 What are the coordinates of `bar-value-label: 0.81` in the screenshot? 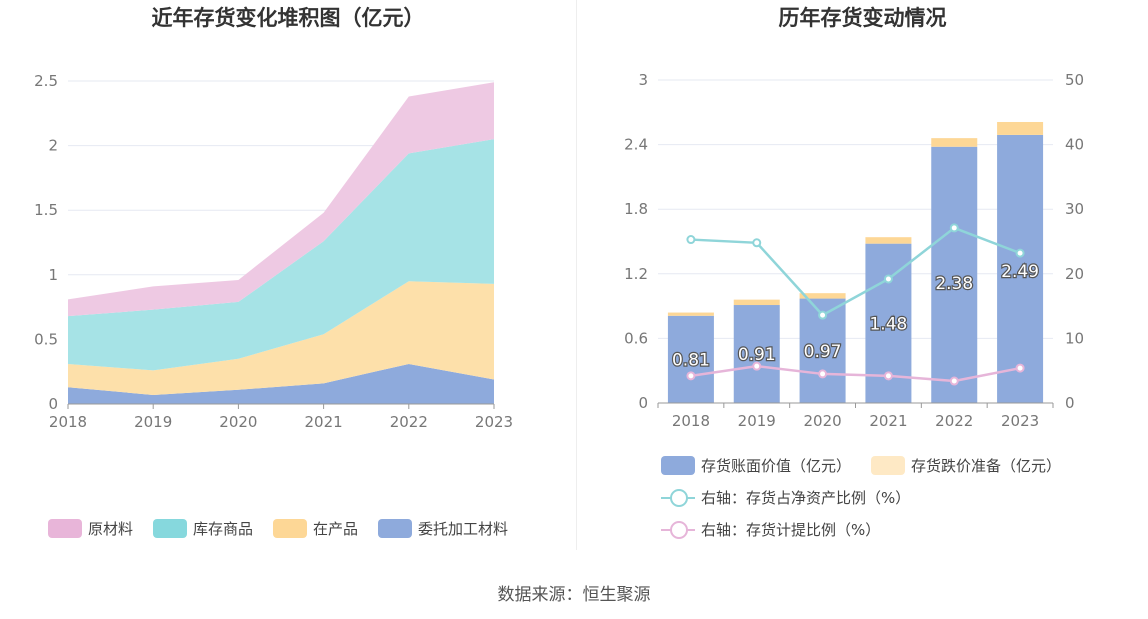 It's located at (691, 360).